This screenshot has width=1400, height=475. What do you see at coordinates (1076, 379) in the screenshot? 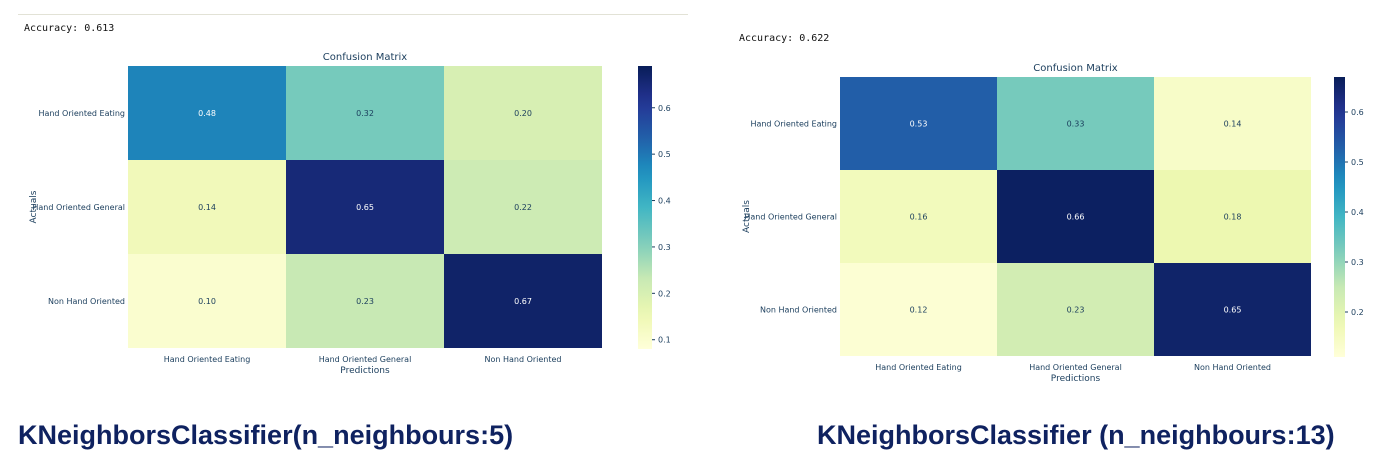
I see `x-axis-label-right: Predictions` at bounding box center [1076, 379].